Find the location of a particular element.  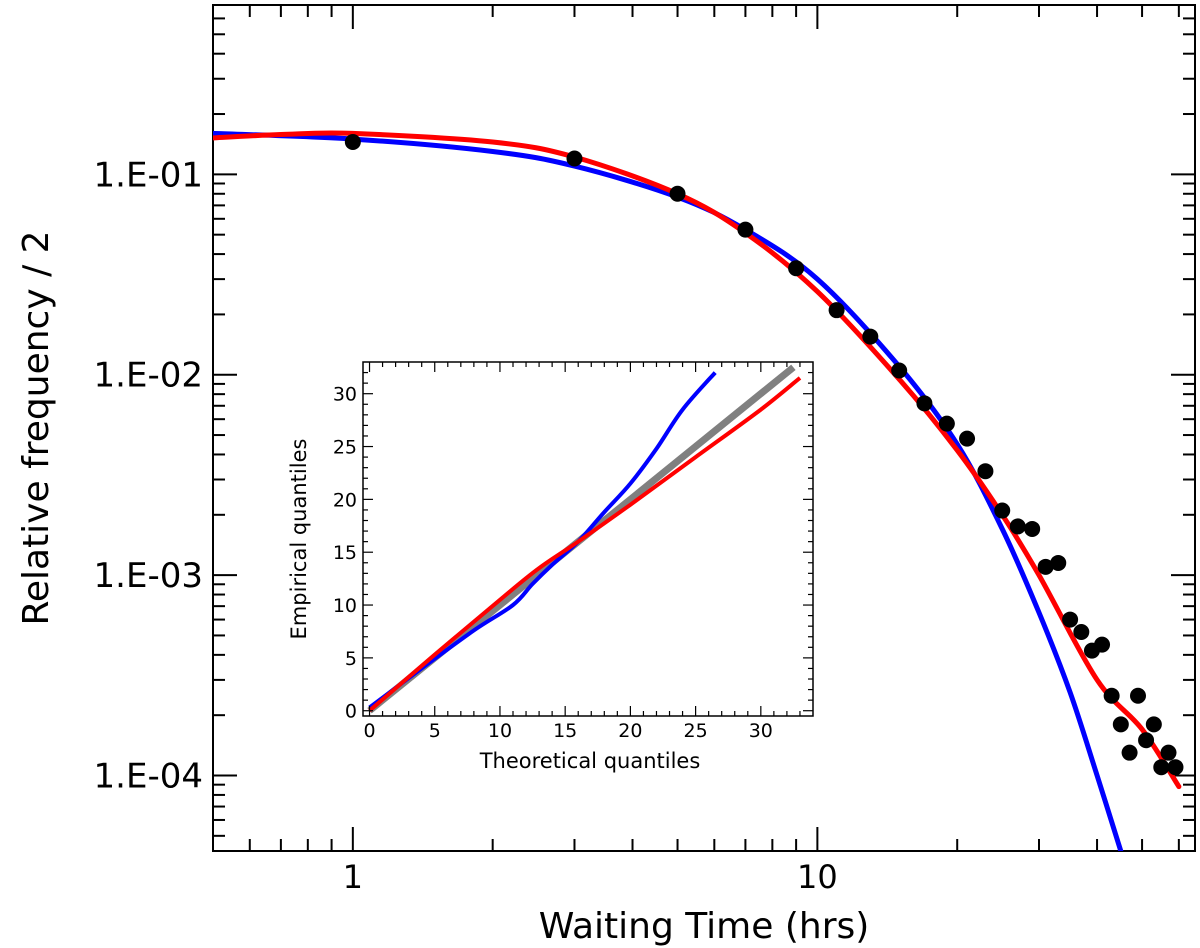

inset-x-tick-label: 0 is located at coordinates (369, 731).